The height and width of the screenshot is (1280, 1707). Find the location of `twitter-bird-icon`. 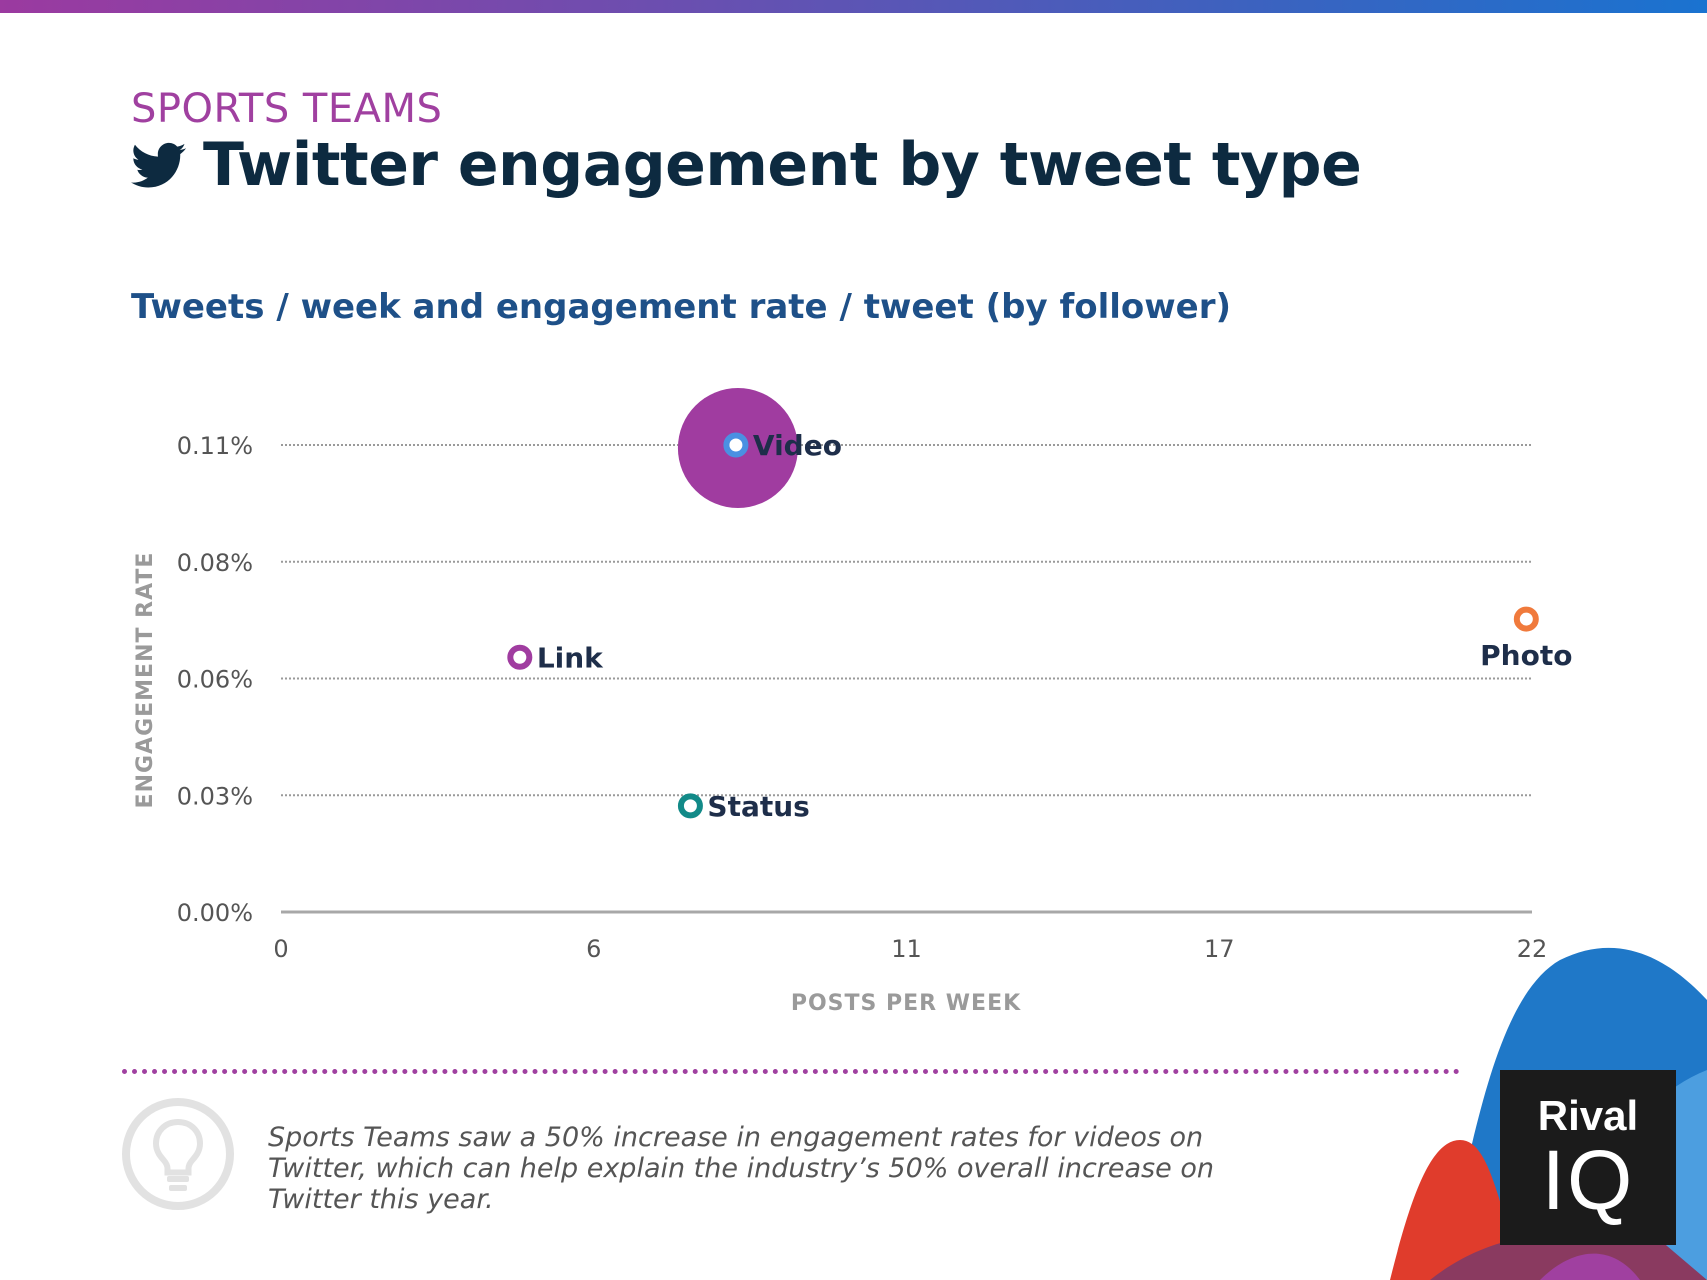

twitter-bird-icon is located at coordinates (159, 165).